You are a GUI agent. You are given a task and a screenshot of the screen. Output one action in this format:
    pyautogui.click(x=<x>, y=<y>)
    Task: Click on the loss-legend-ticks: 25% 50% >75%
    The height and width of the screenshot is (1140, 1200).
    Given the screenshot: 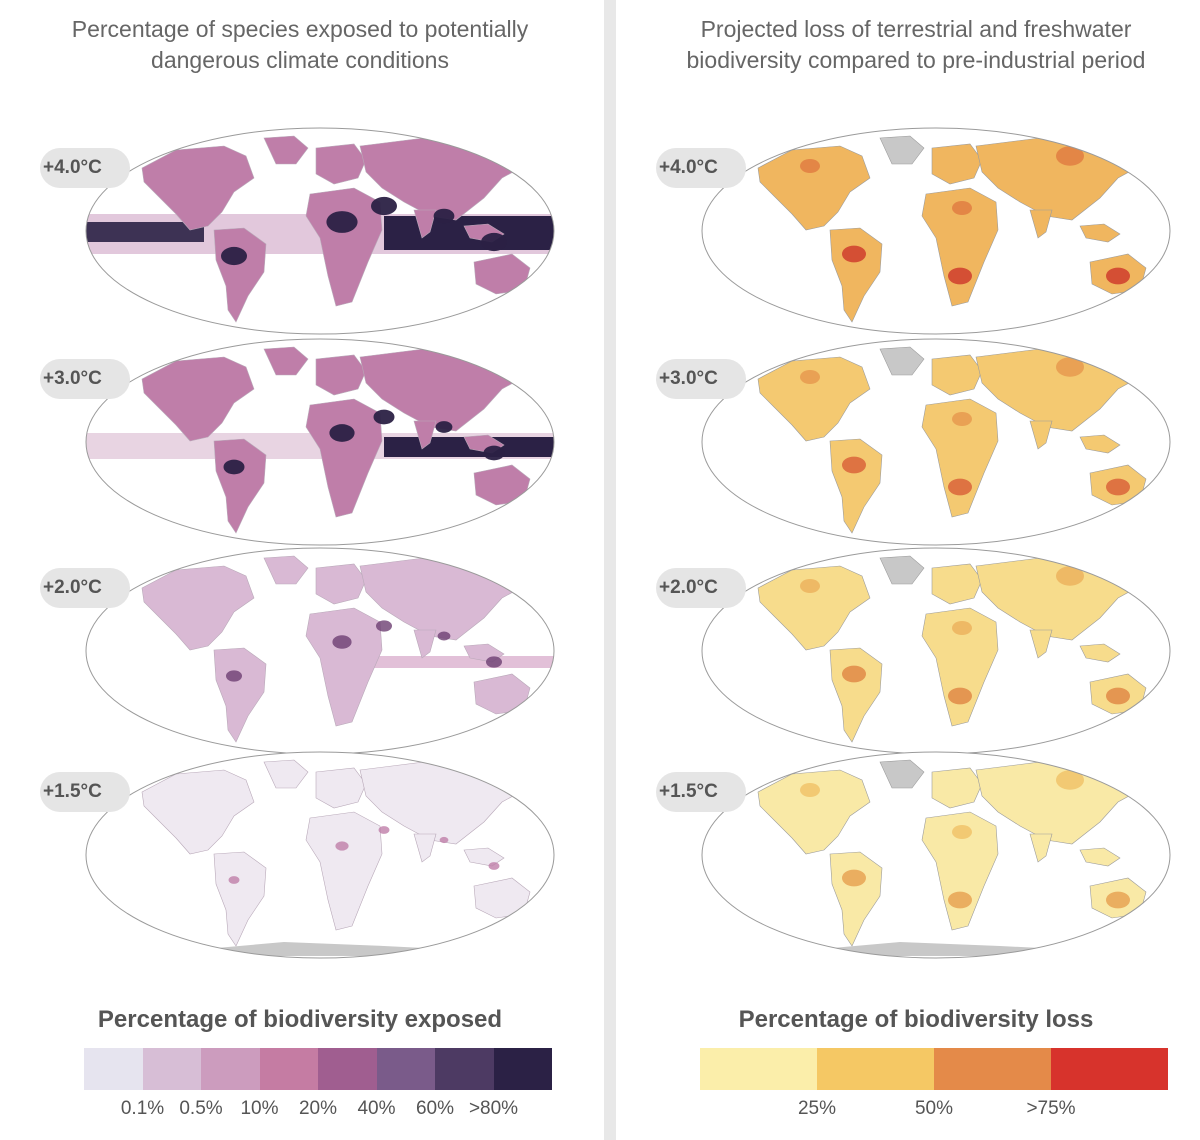 What is the action you would take?
    pyautogui.click(x=934, y=1110)
    